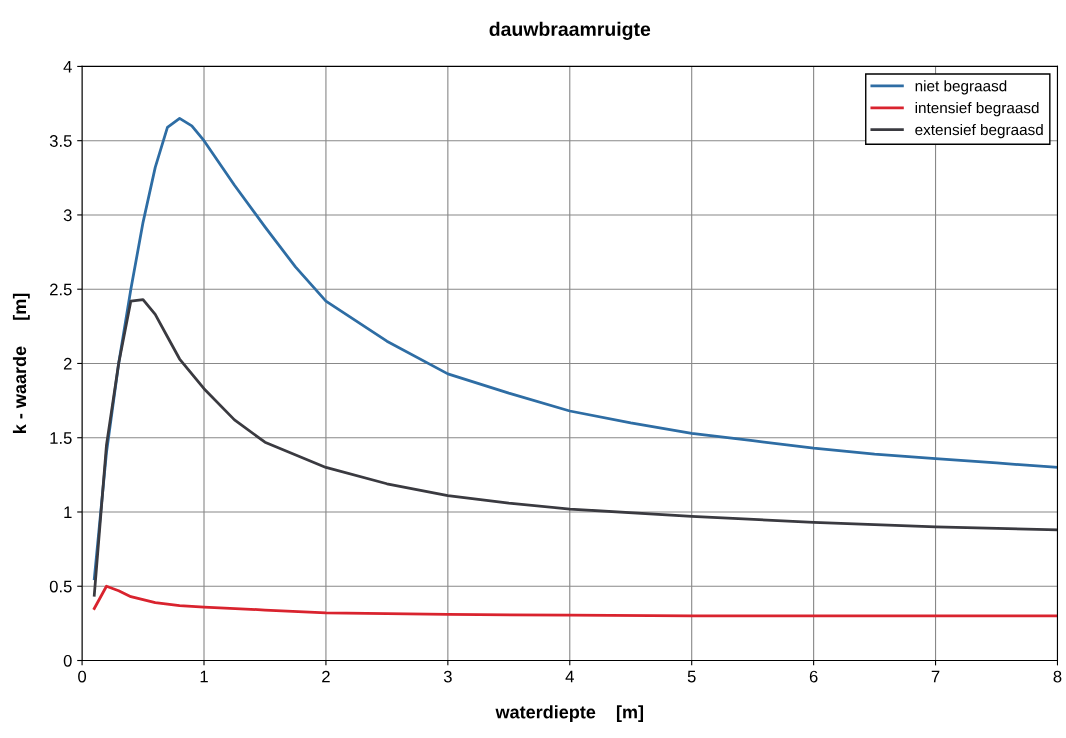 Image resolution: width=1066 pixels, height=738 pixels. What do you see at coordinates (1057, 676) in the screenshot?
I see `x-tick-label: 8` at bounding box center [1057, 676].